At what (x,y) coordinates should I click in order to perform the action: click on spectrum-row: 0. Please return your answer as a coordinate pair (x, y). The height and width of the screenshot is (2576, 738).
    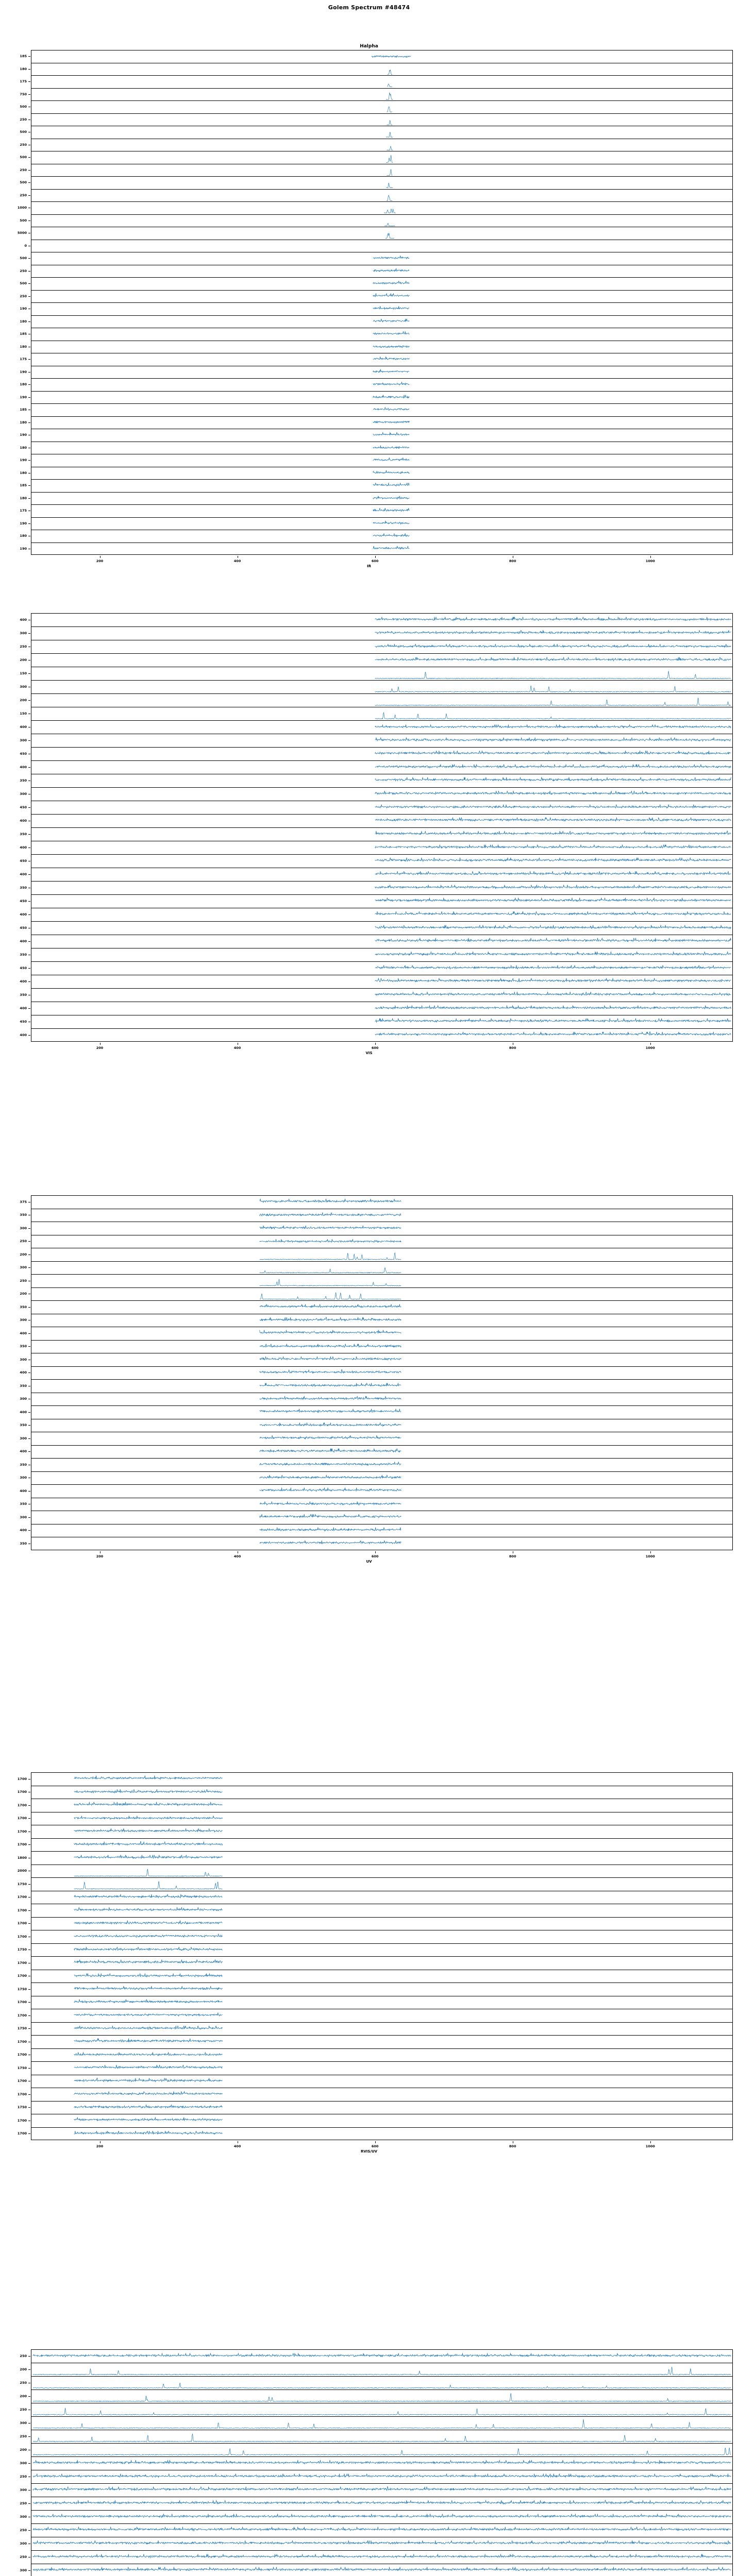
    Looking at the image, I should click on (369, 245).